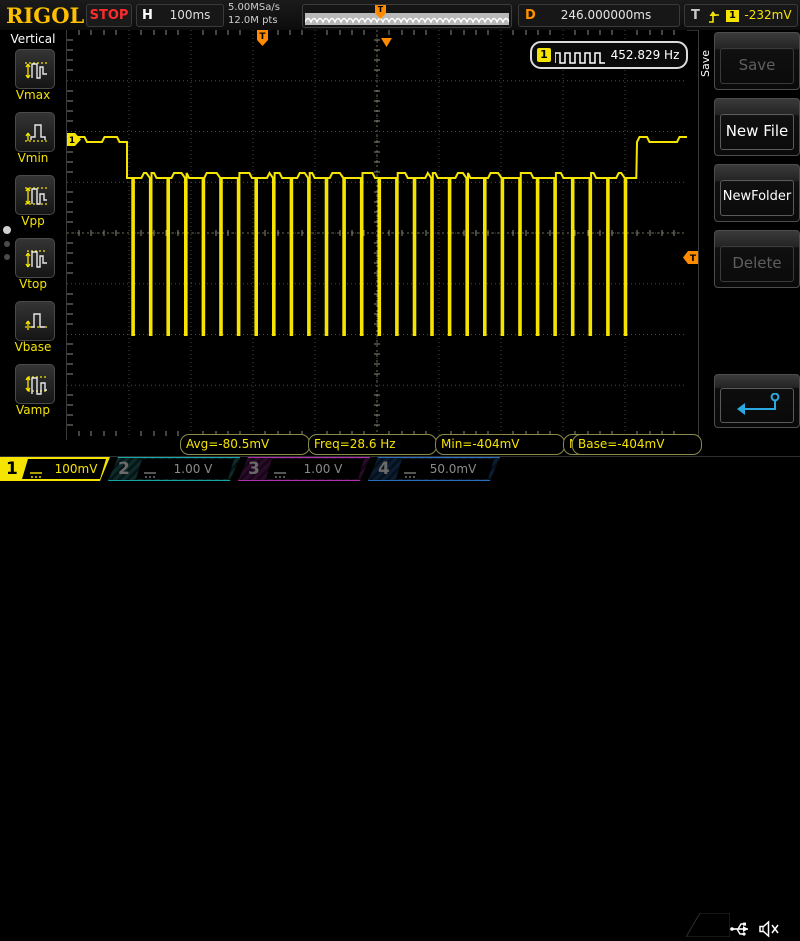  I want to click on memory-depth-value: 12.0M pts, so click(253, 20).